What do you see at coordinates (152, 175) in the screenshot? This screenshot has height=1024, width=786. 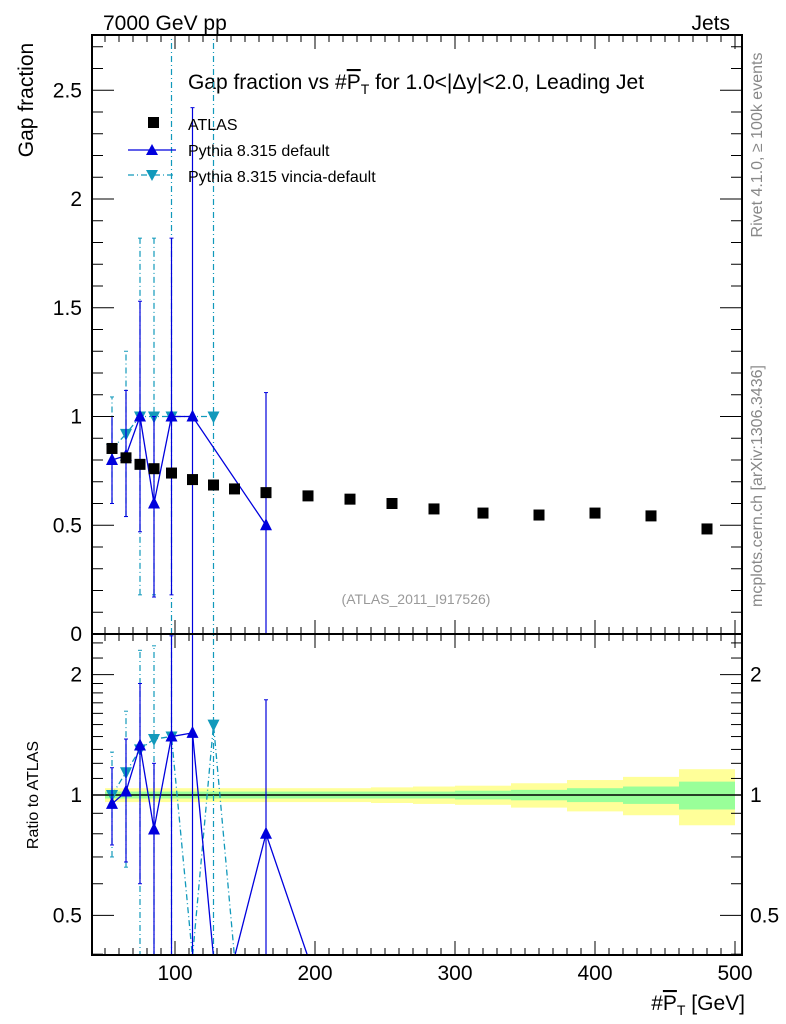 I see `legend-marker-vincia` at bounding box center [152, 175].